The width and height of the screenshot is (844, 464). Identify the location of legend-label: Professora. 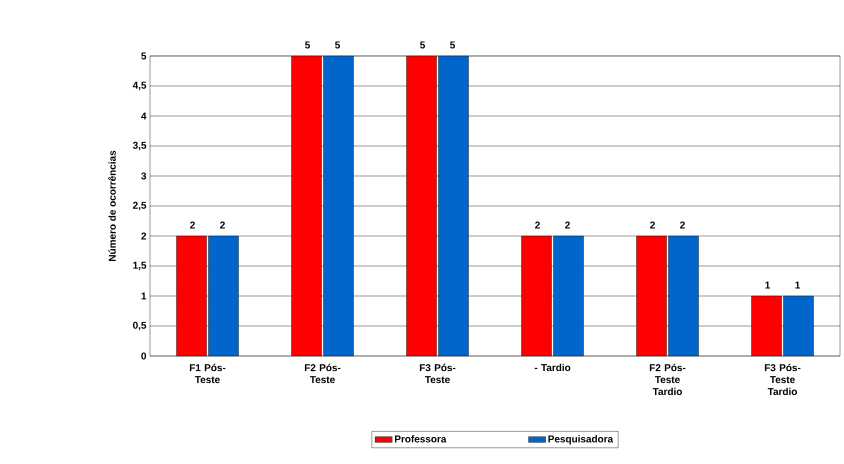
(420, 438).